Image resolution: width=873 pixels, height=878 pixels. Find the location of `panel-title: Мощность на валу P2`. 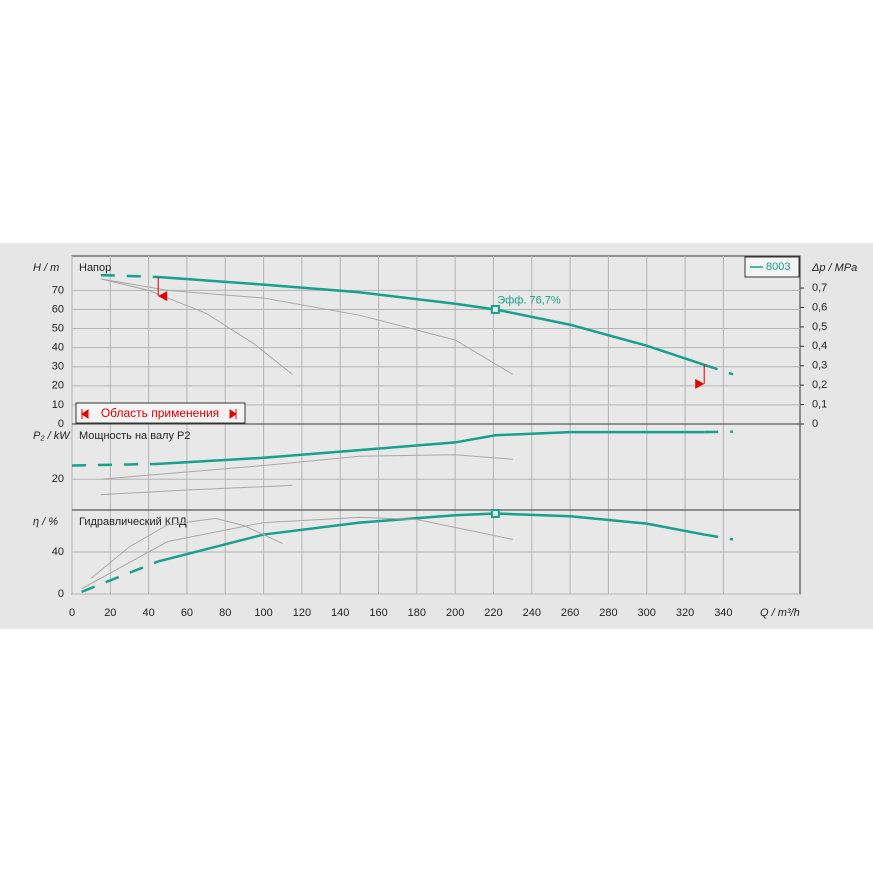

panel-title: Мощность на валу P2 is located at coordinates (135, 436).